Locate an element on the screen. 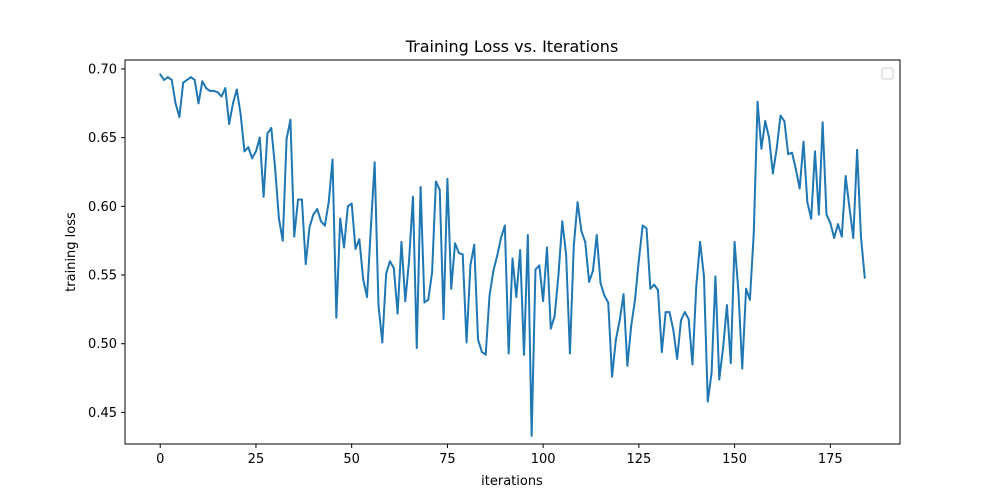  legend-box is located at coordinates (887, 73).